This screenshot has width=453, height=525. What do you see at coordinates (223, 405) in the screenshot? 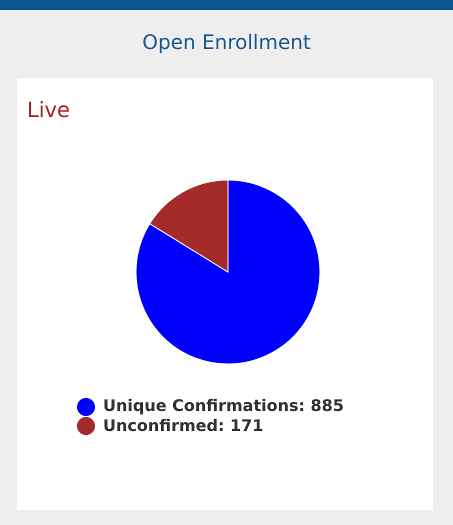
I see `legend-label: Unique Confirmations: 885` at bounding box center [223, 405].